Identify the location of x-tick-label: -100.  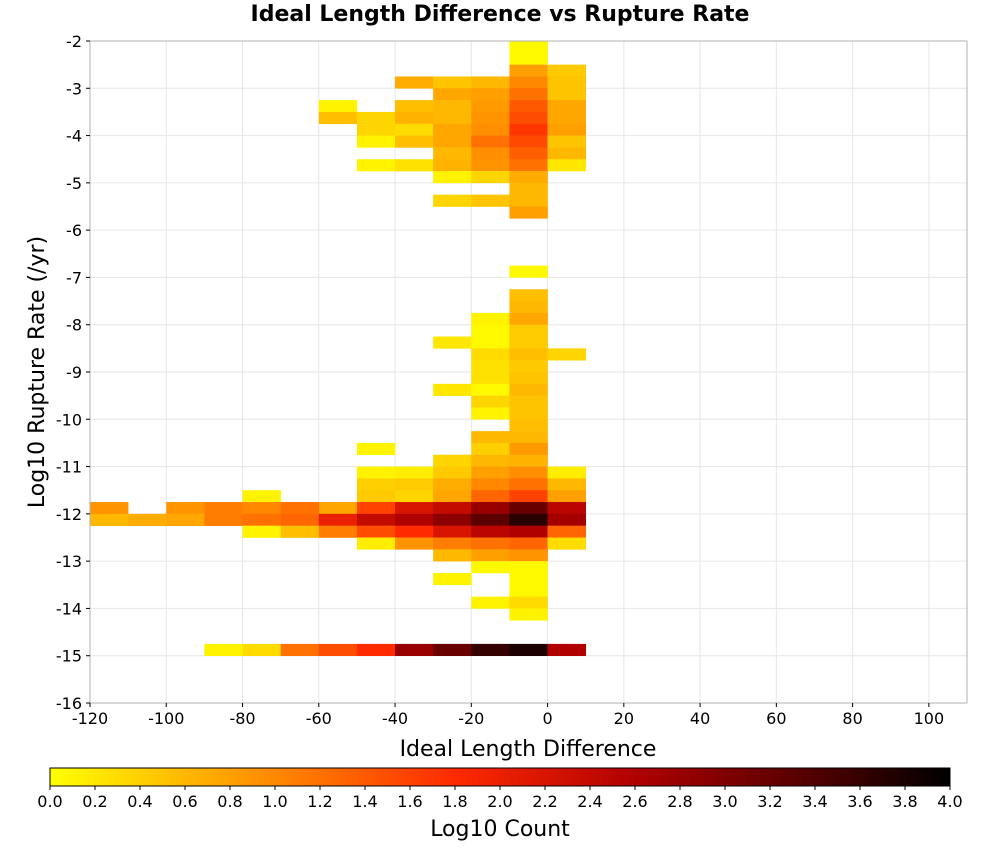
(166, 718).